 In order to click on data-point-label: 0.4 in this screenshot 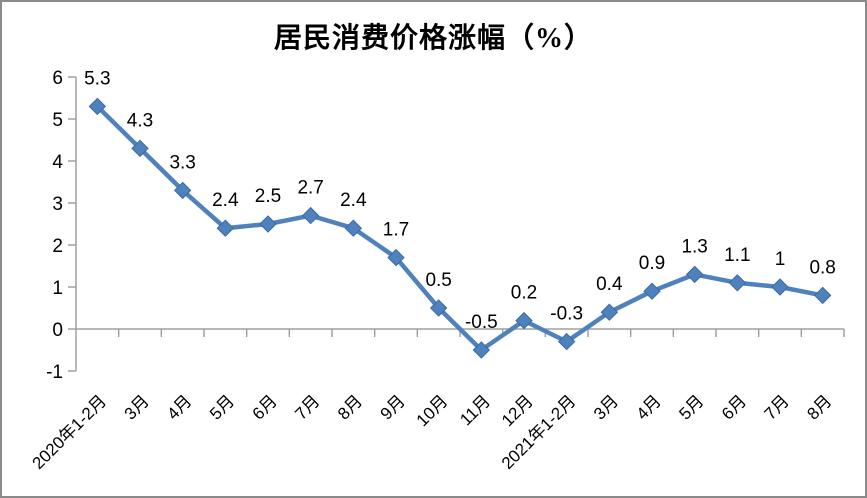, I will do `click(609, 284)`.